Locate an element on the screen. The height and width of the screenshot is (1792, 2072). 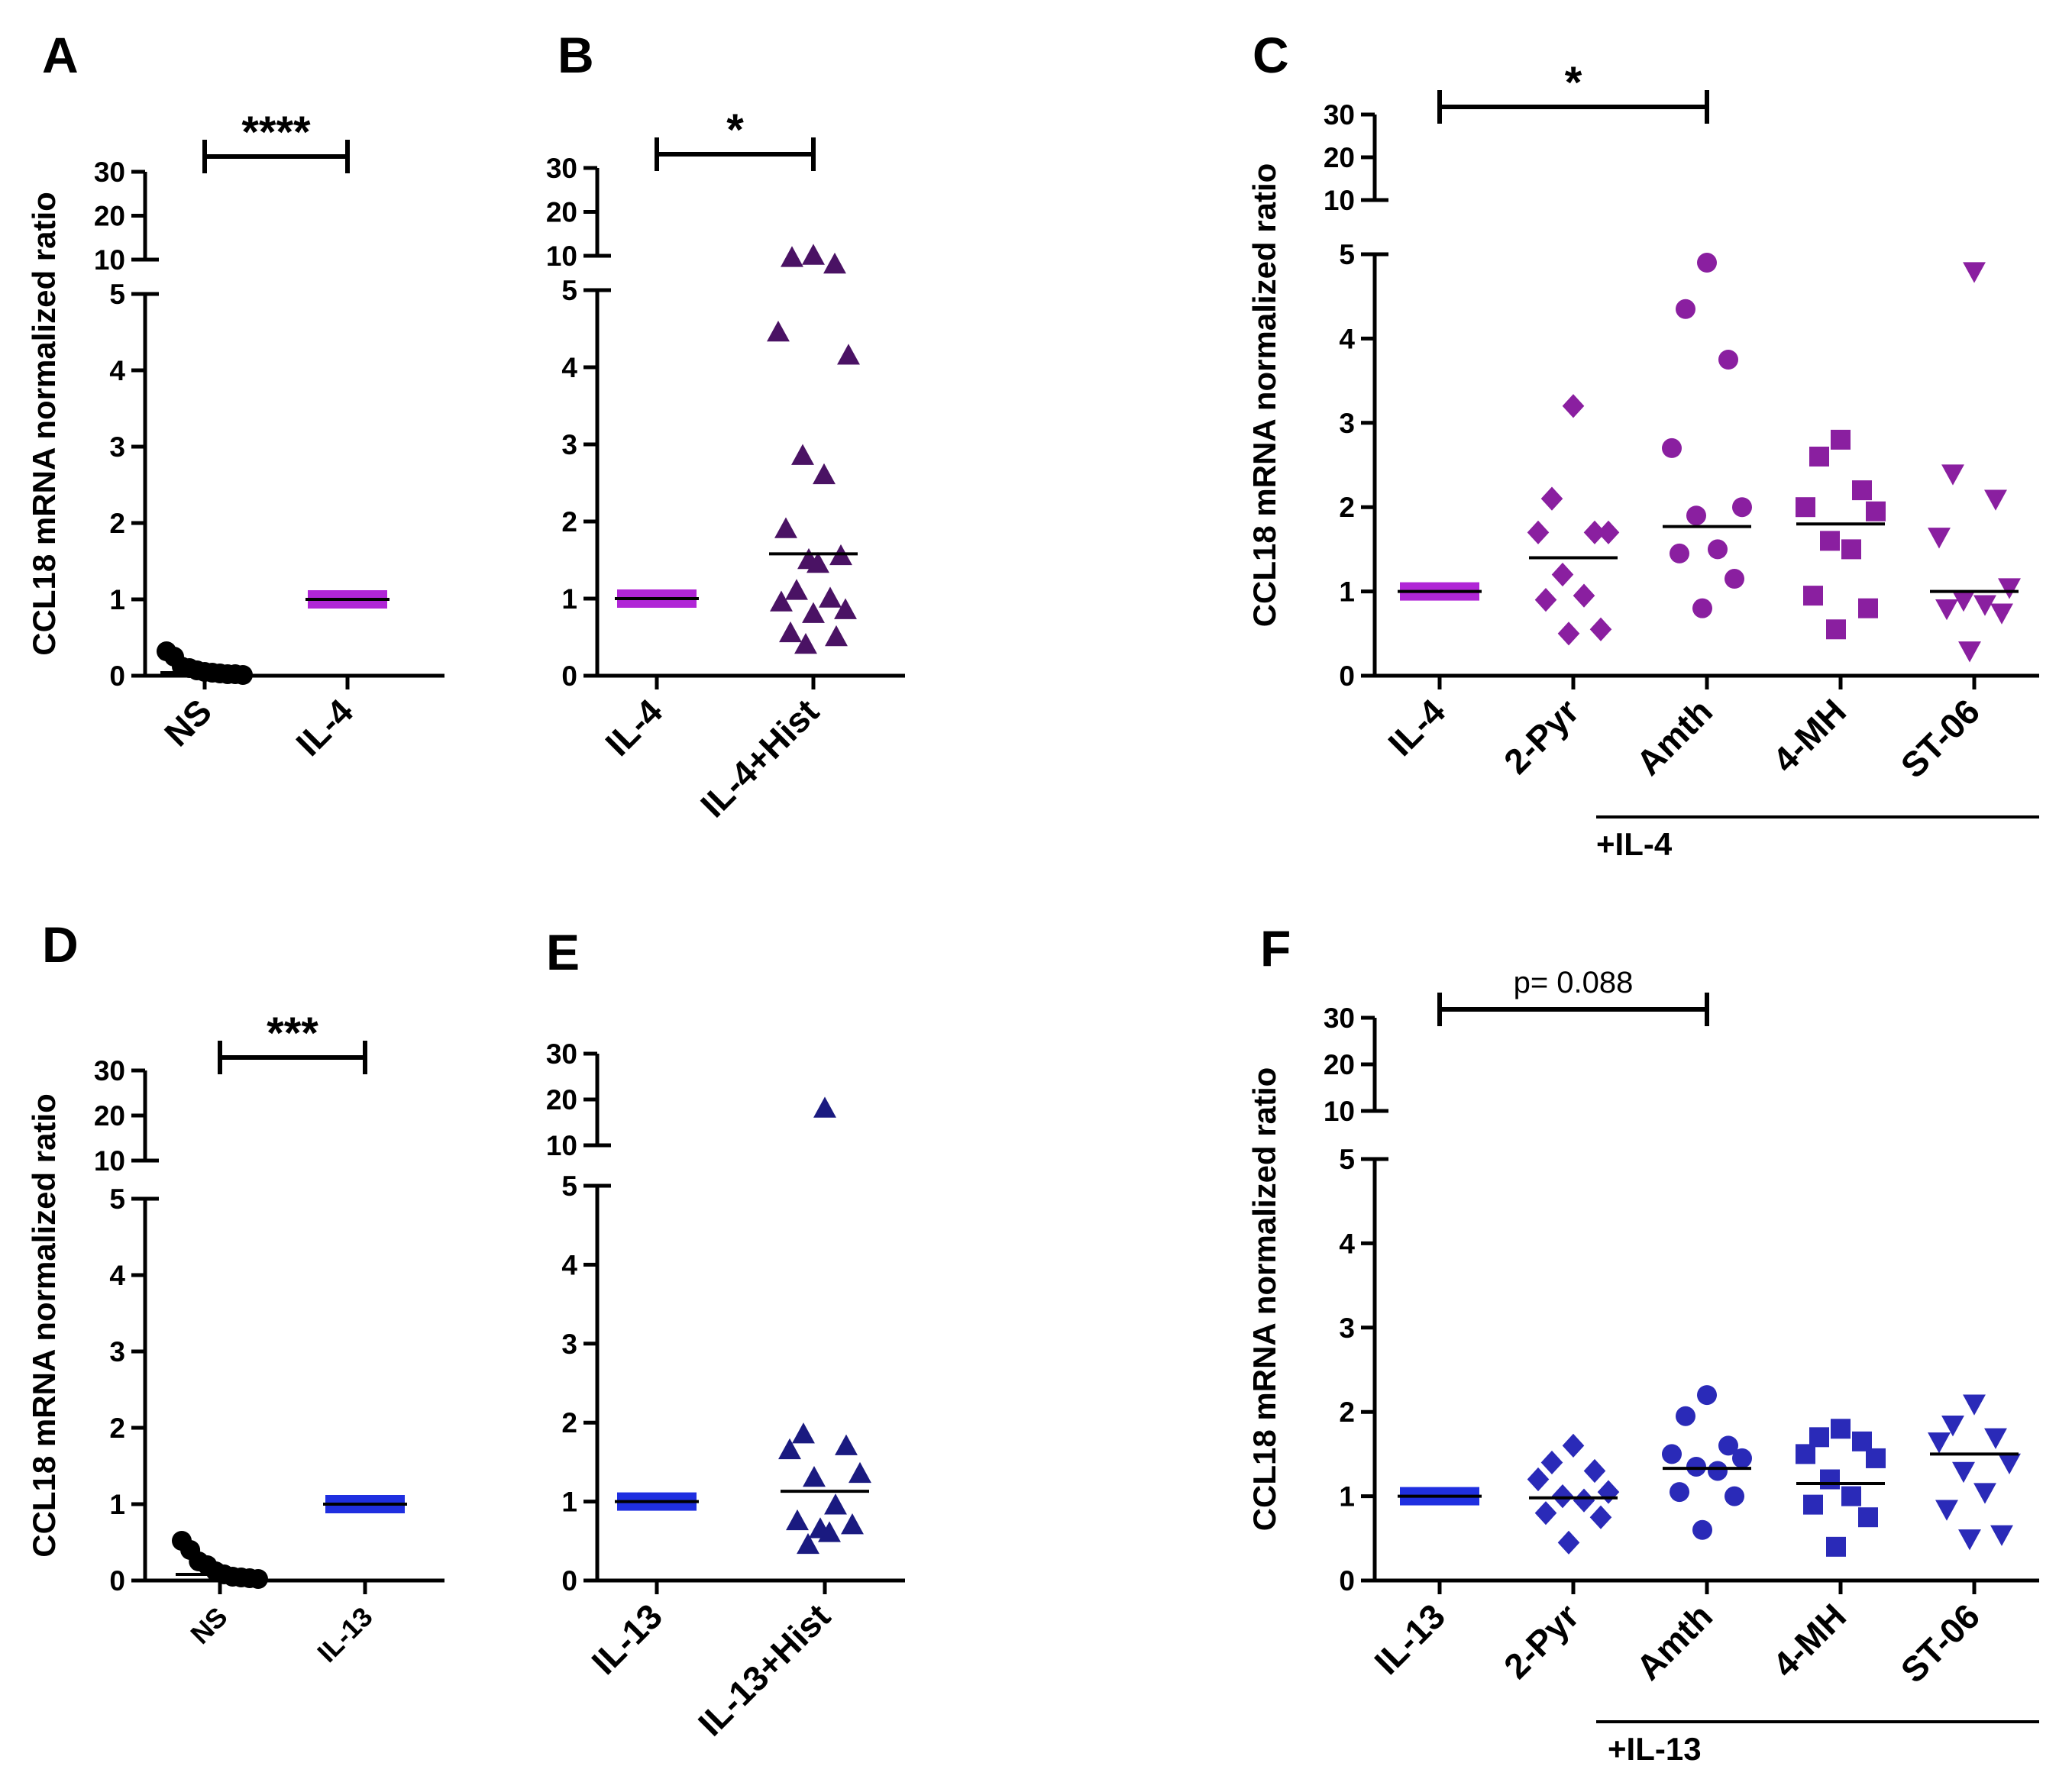
category-label: NS is located at coordinates (188, 722).